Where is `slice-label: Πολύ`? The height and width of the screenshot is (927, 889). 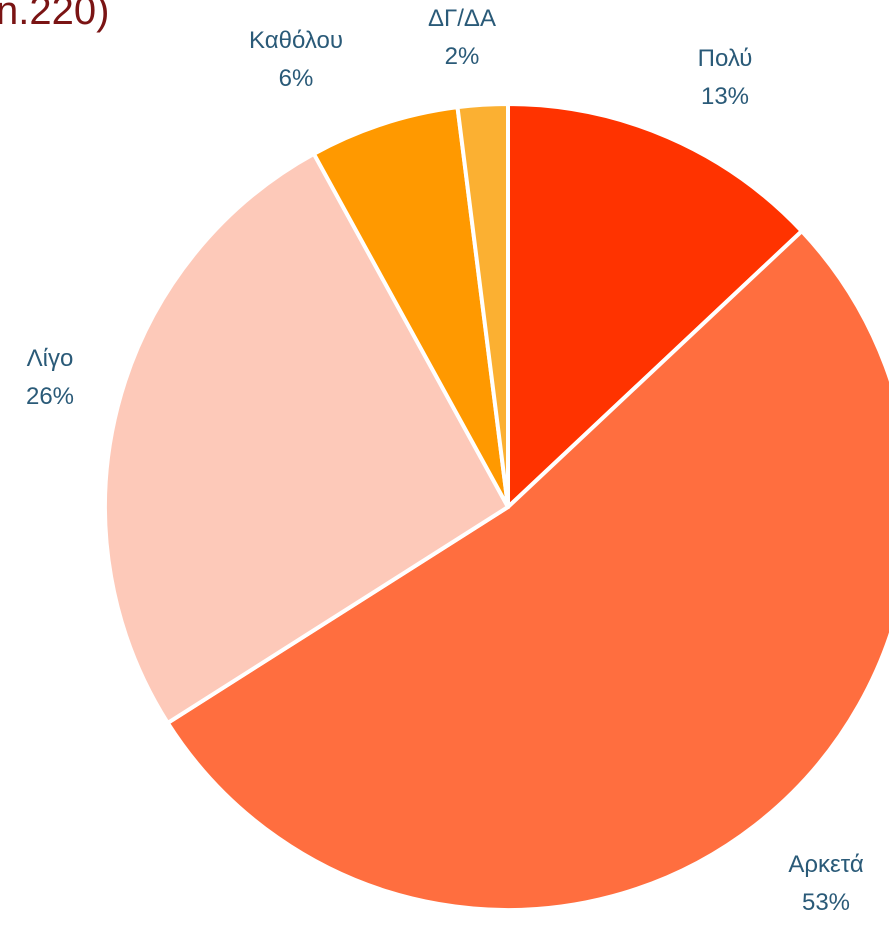
slice-label: Πολύ is located at coordinates (725, 58).